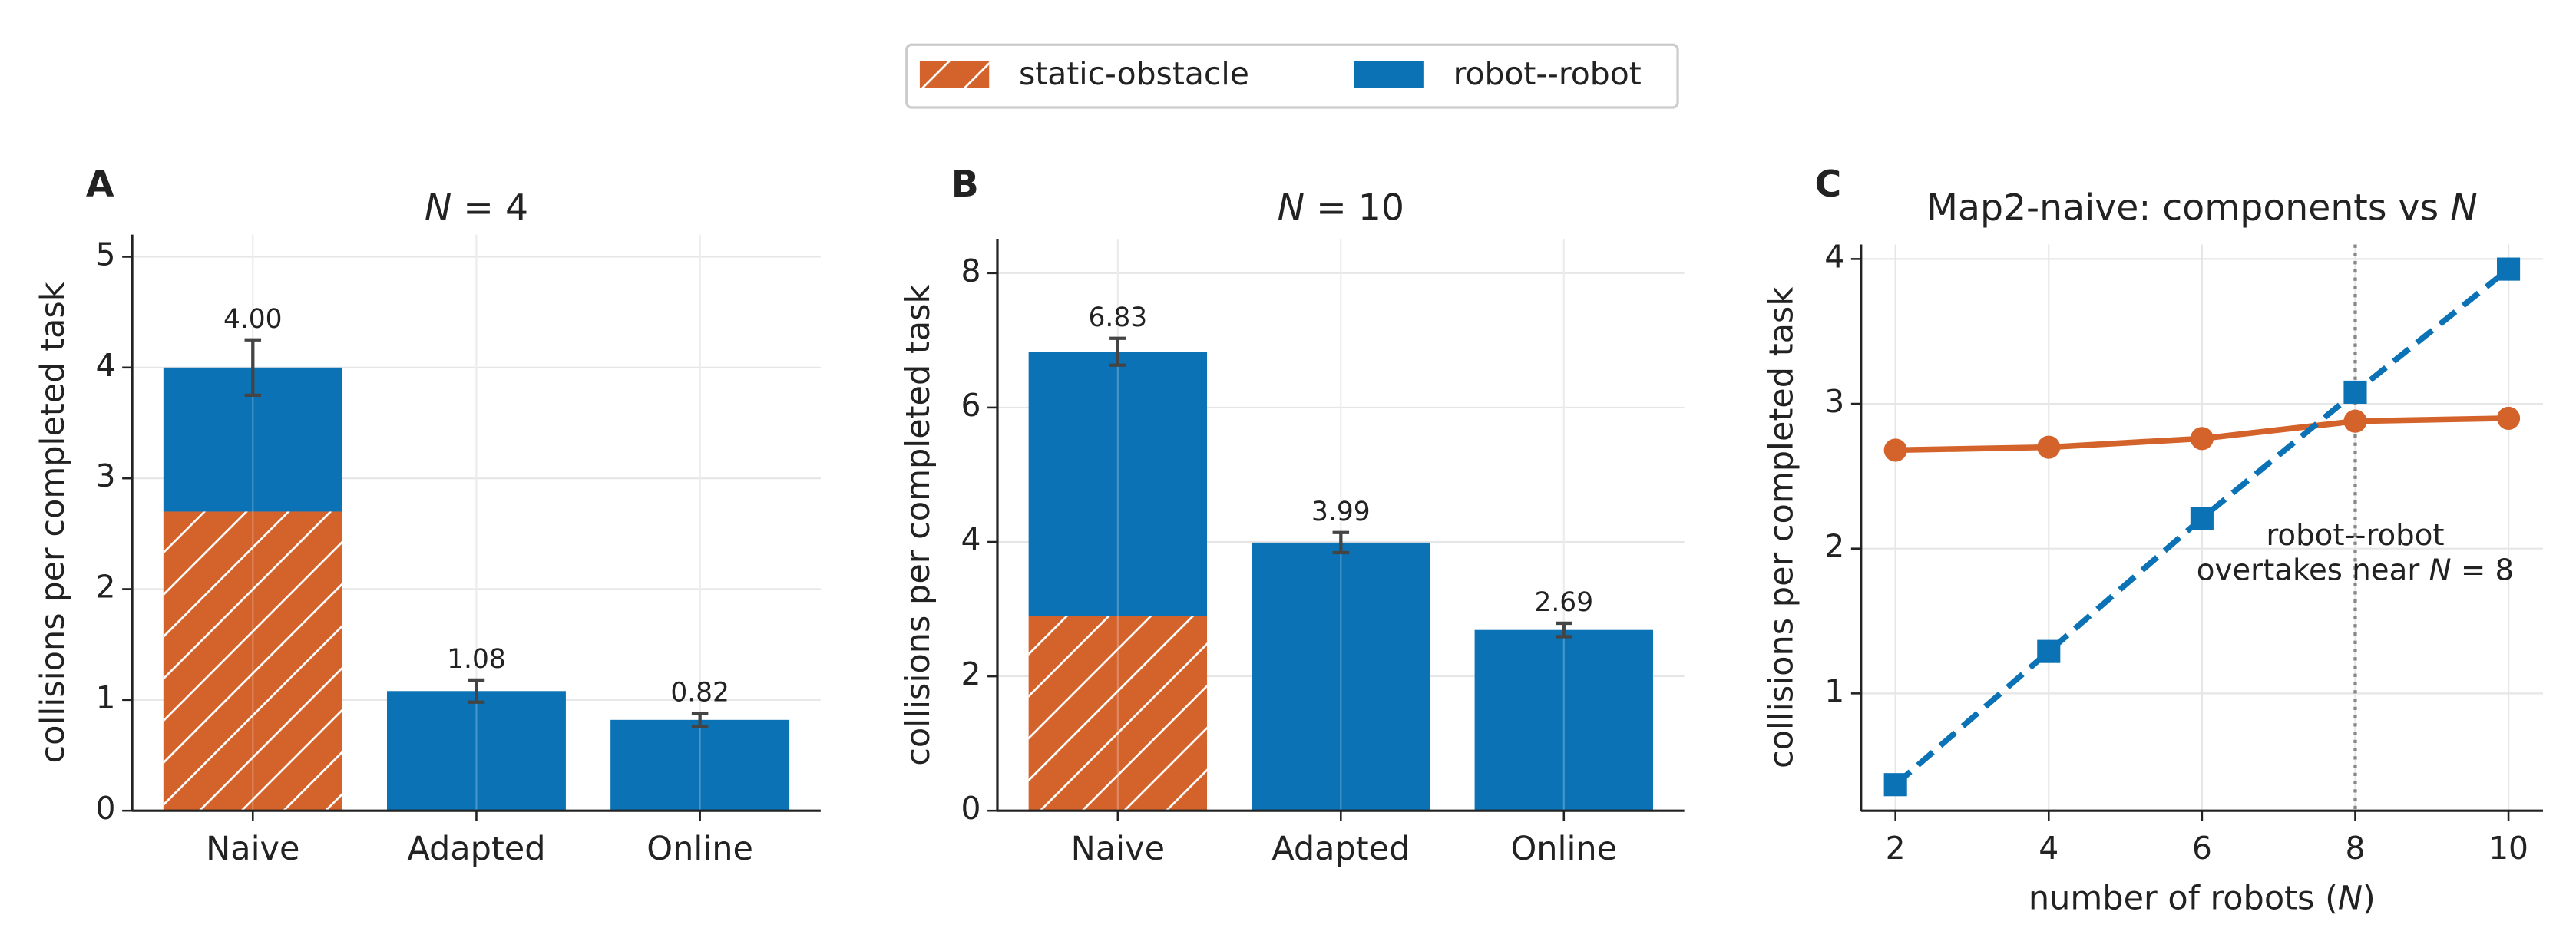 Image resolution: width=2576 pixels, height=938 pixels. I want to click on legend-label: robot--robot, so click(1547, 73).